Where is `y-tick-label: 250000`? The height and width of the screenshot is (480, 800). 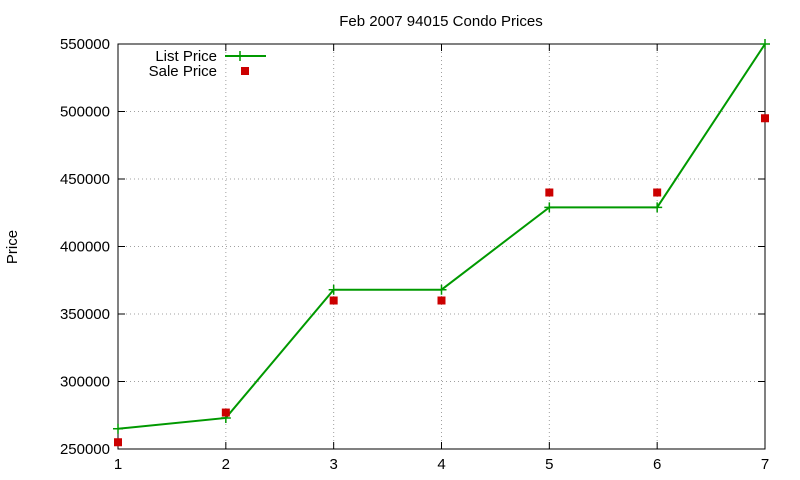 y-tick-label: 250000 is located at coordinates (85, 449).